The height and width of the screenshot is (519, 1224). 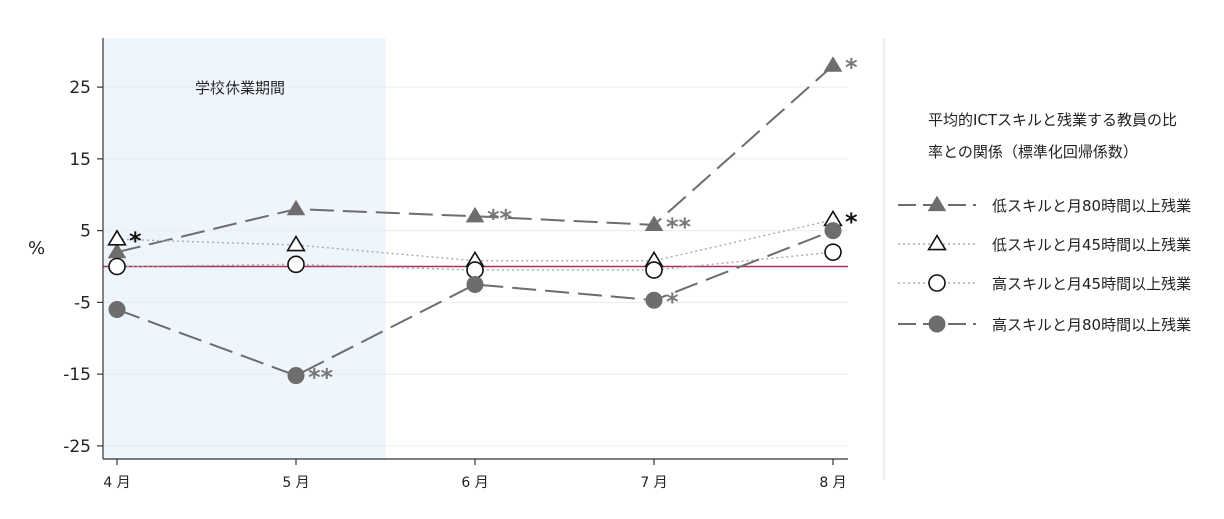 I want to click on legend-title-line-1: 平均的ICTスキルと残業する教員の比, so click(x=1052, y=120).